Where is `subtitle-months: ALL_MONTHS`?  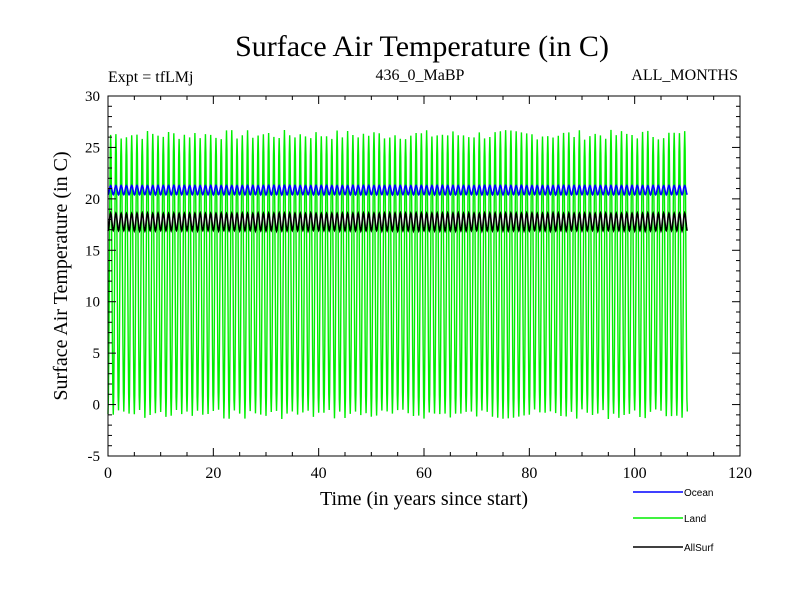 subtitle-months: ALL_MONTHS is located at coordinates (684, 75).